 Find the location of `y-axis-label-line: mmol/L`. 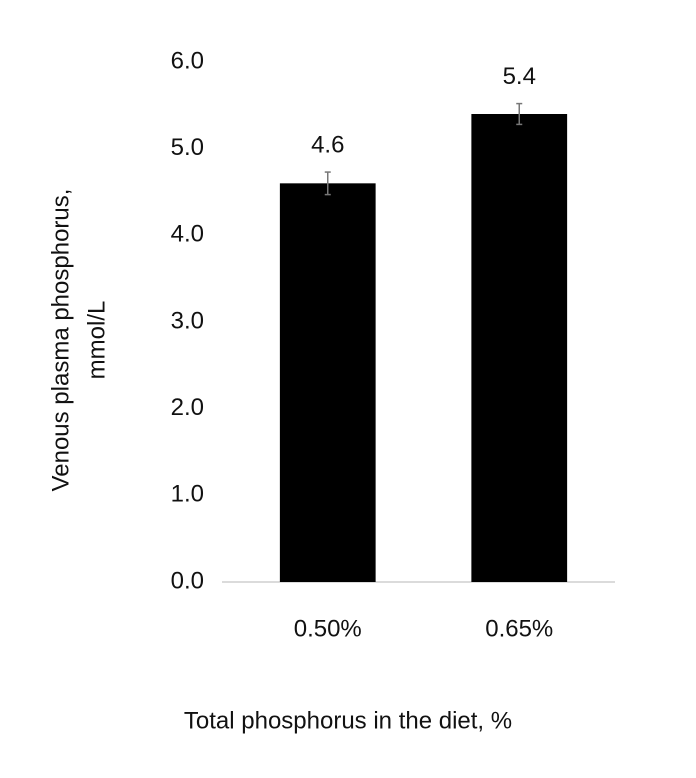

y-axis-label-line: mmol/L is located at coordinates (96, 340).